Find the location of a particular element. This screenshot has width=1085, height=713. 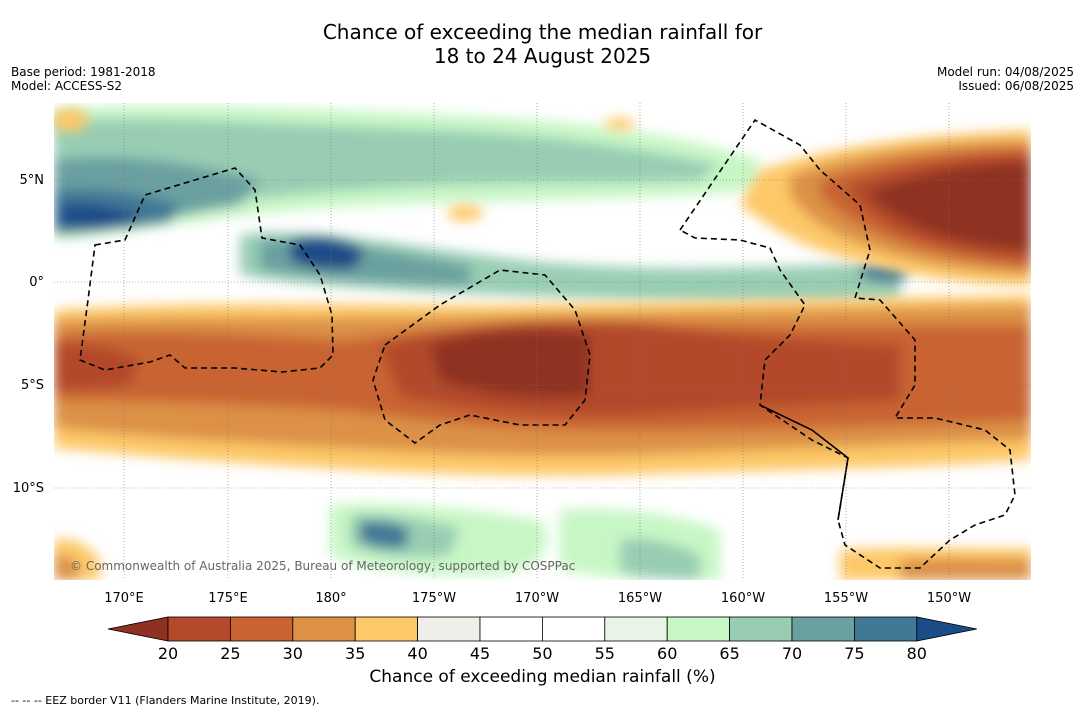

meta-left: Base period: 1981-2018 Model: ACCESS-S2 is located at coordinates (83, 79).